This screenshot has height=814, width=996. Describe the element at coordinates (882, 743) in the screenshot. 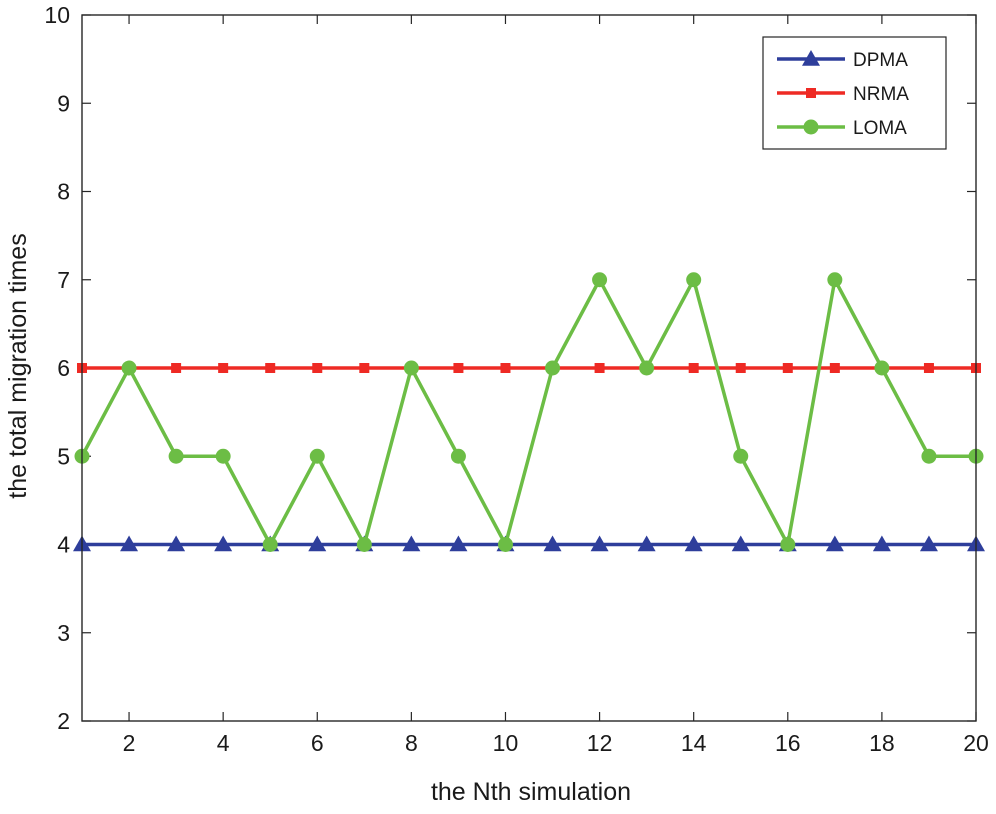

I see `x-tick-label: 18` at that location.